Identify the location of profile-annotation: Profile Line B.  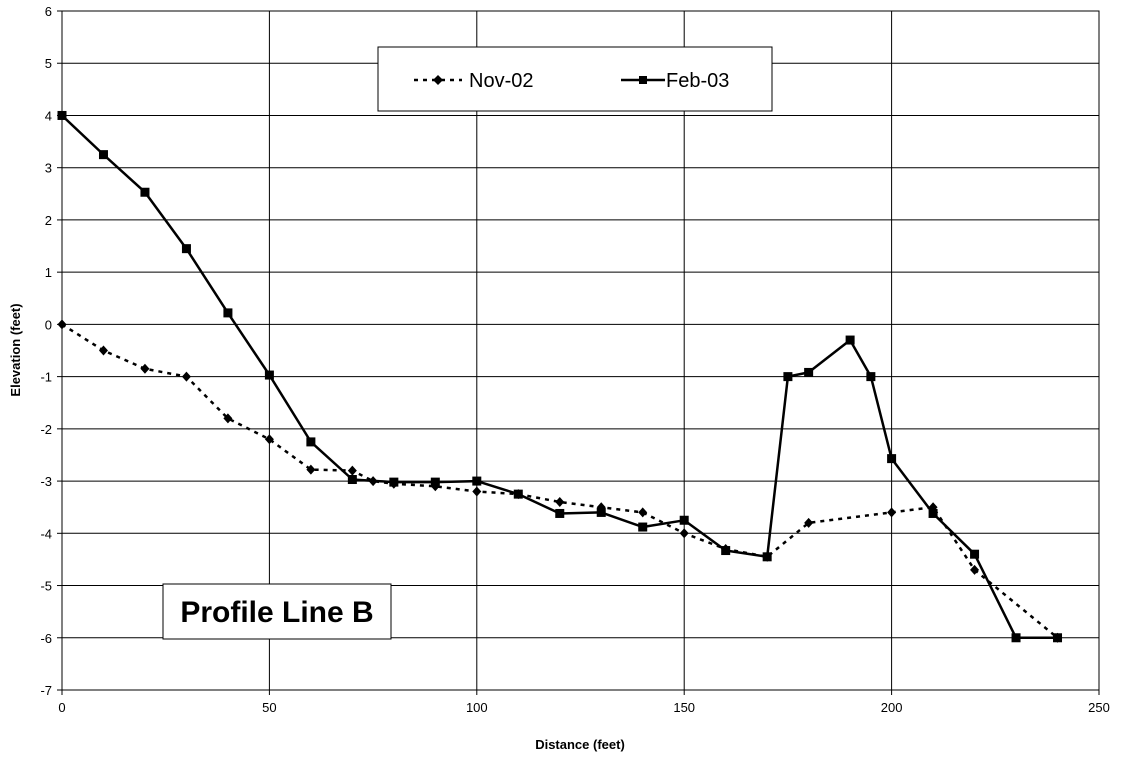
(277, 611).